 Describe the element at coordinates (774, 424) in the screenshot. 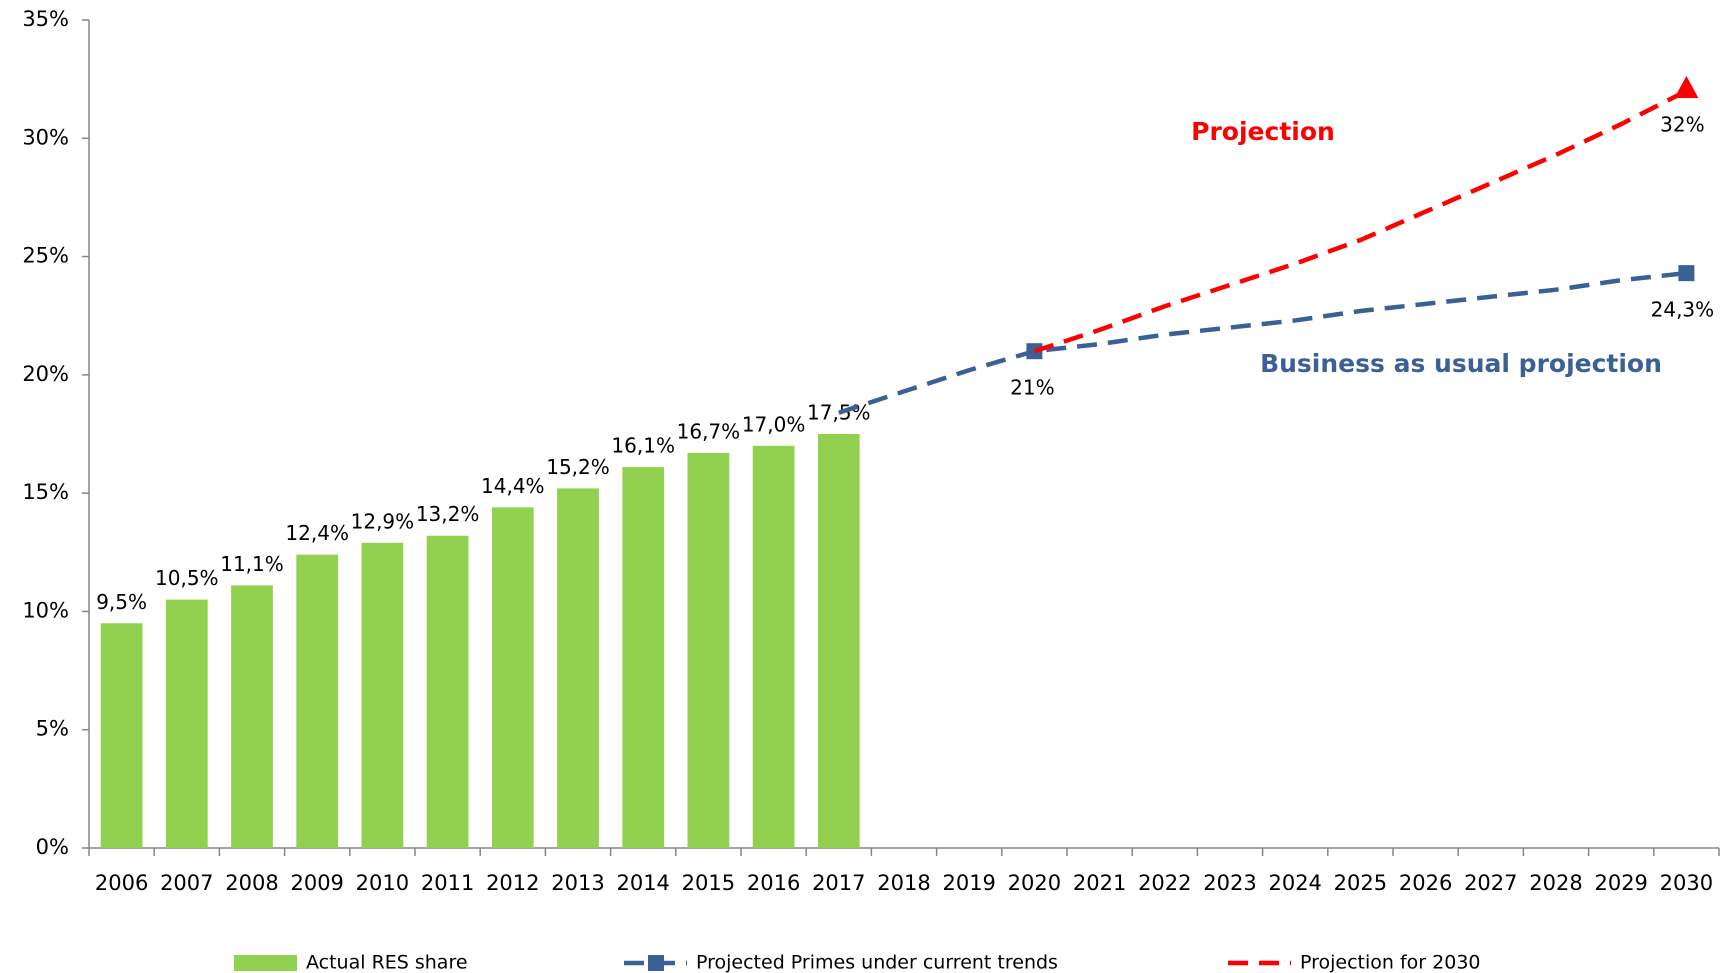

I see `data-label: 17,0%` at that location.